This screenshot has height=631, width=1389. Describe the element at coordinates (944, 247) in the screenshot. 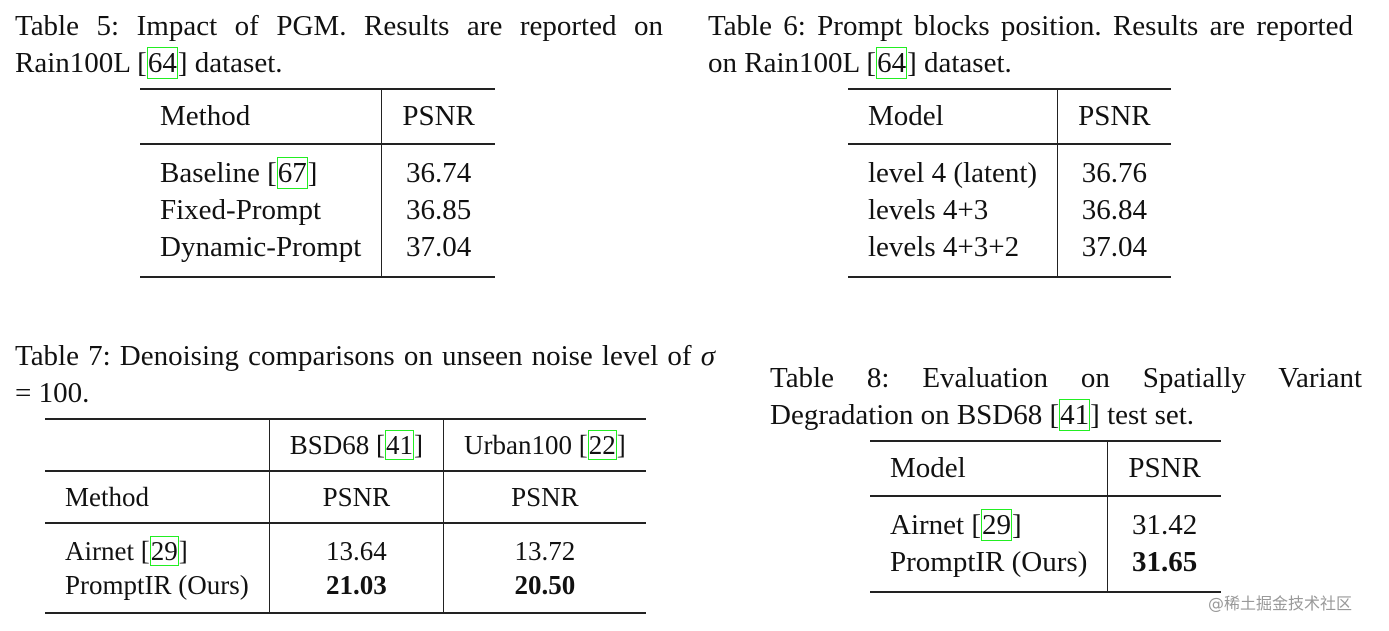

I see `text: levels 4+3+2` at that location.